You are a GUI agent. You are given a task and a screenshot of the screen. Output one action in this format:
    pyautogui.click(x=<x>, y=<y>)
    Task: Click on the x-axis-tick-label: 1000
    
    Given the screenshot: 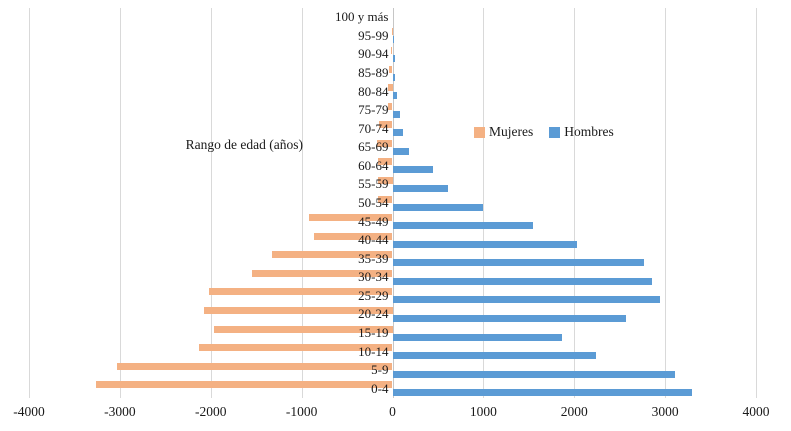 What is the action you would take?
    pyautogui.click(x=483, y=411)
    